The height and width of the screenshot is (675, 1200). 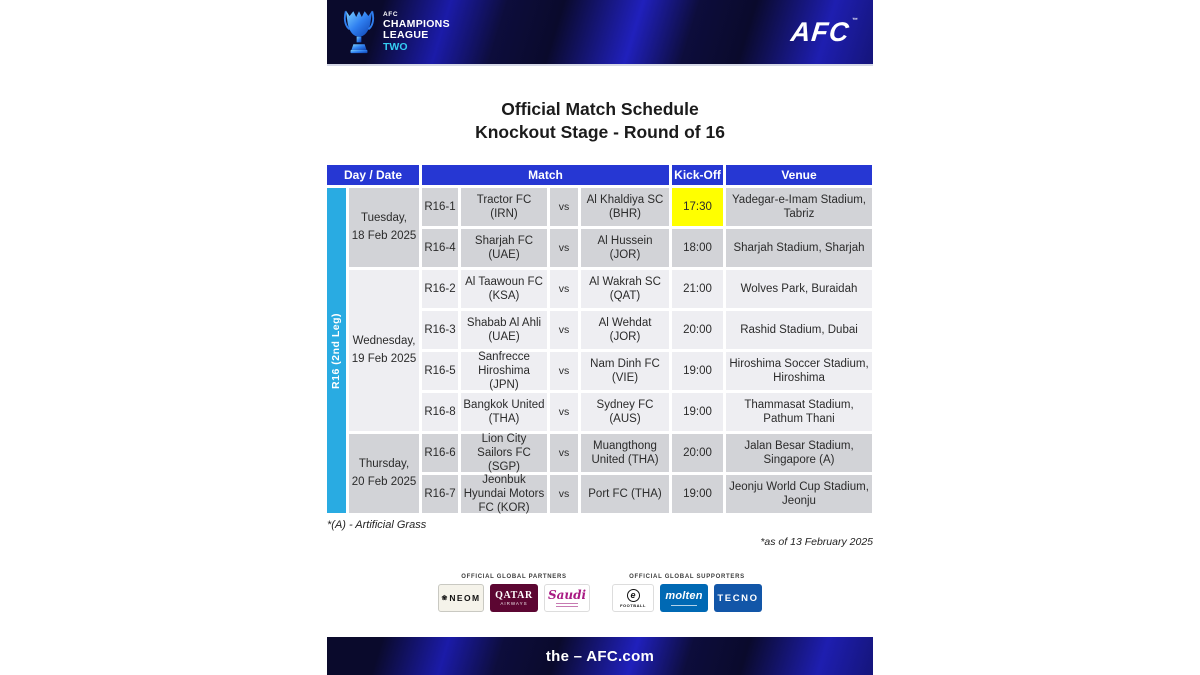 What do you see at coordinates (416, 24) in the screenshot?
I see `logo-champions: CHAMPIONS` at bounding box center [416, 24].